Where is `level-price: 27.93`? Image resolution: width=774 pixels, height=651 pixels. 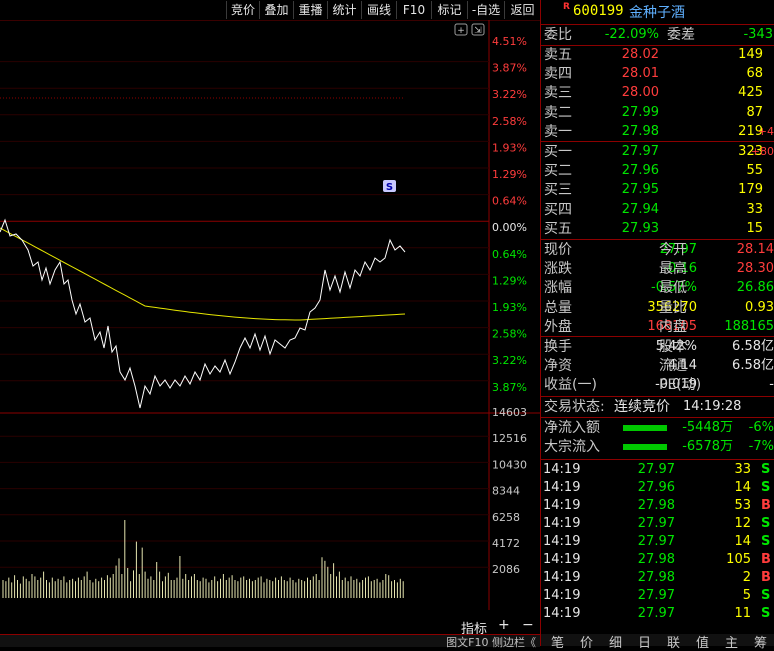 level-price: 27.93 is located at coordinates (640, 228).